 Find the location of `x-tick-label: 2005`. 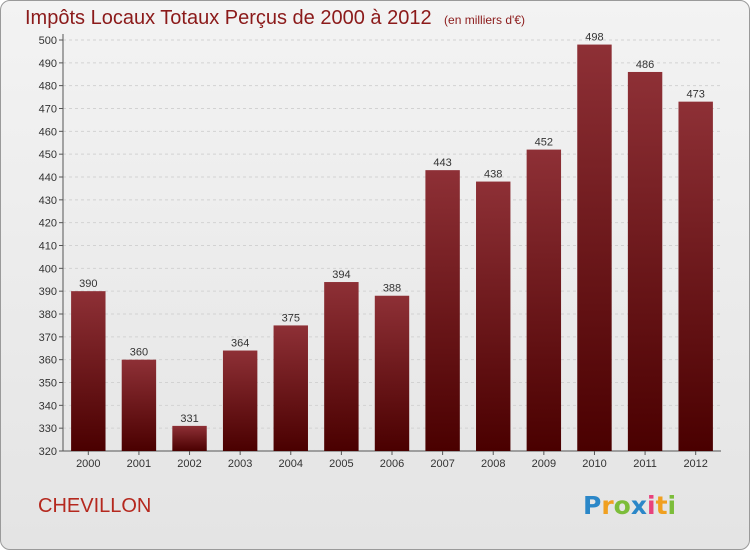

x-tick-label: 2005 is located at coordinates (341, 464).